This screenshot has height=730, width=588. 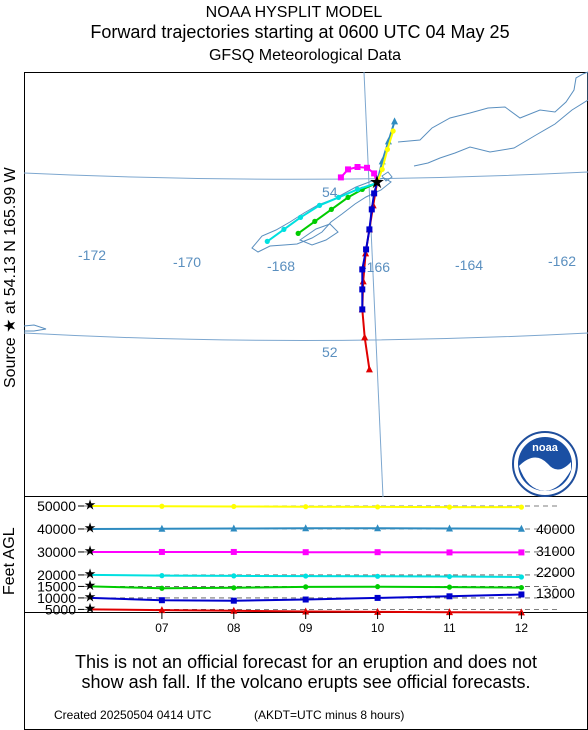 What do you see at coordinates (378, 628) in the screenshot?
I see `x-tick-10: 10` at bounding box center [378, 628].